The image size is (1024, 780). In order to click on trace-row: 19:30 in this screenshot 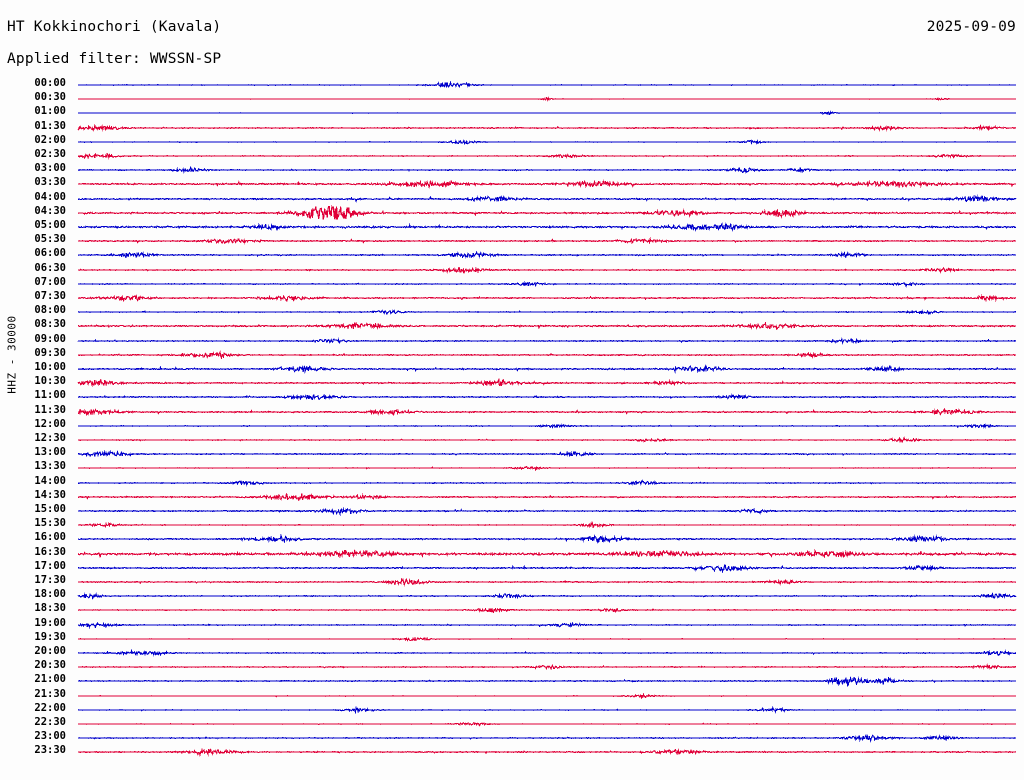, I will do `click(512, 638)`.